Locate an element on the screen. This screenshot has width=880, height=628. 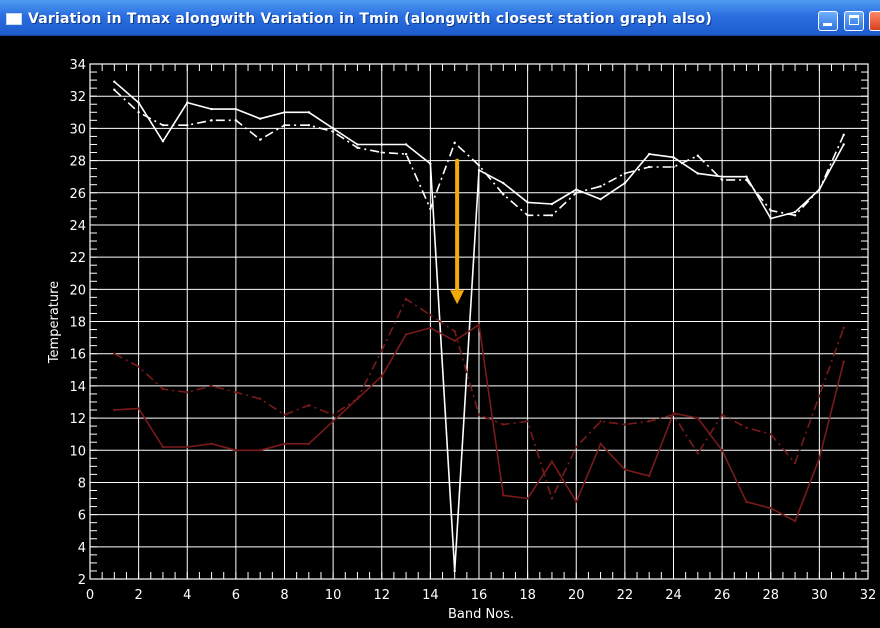
x-tick-label: 26 is located at coordinates (722, 595).